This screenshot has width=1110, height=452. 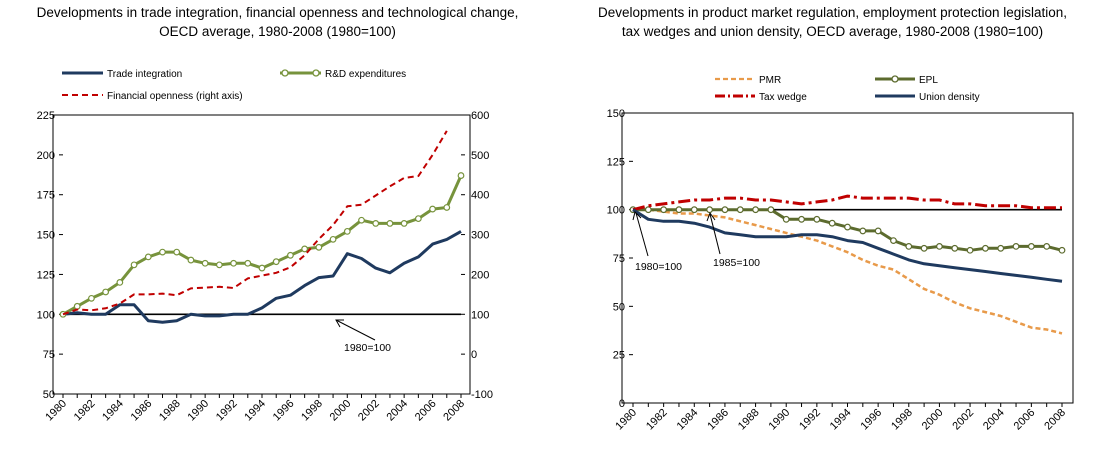 I want to click on x-tick-label: 1986, so click(x=142, y=411).